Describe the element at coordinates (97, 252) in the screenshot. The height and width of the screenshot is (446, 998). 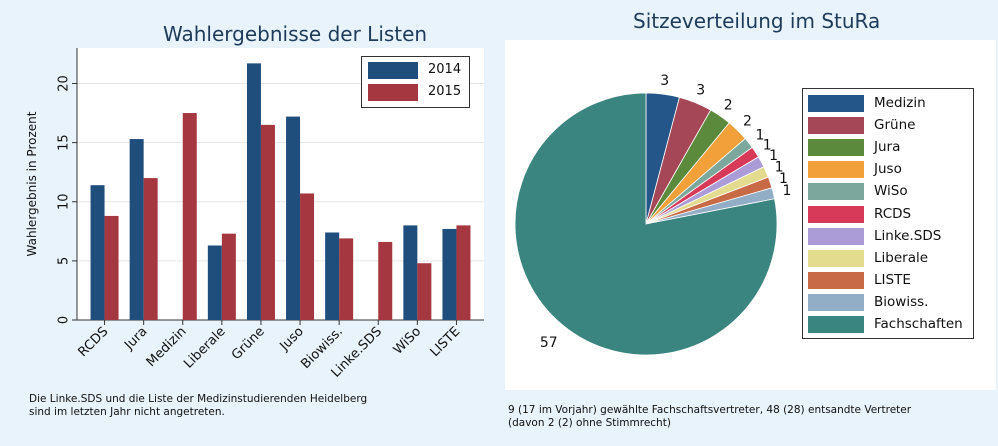
I see `bar-2014-rcds` at that location.